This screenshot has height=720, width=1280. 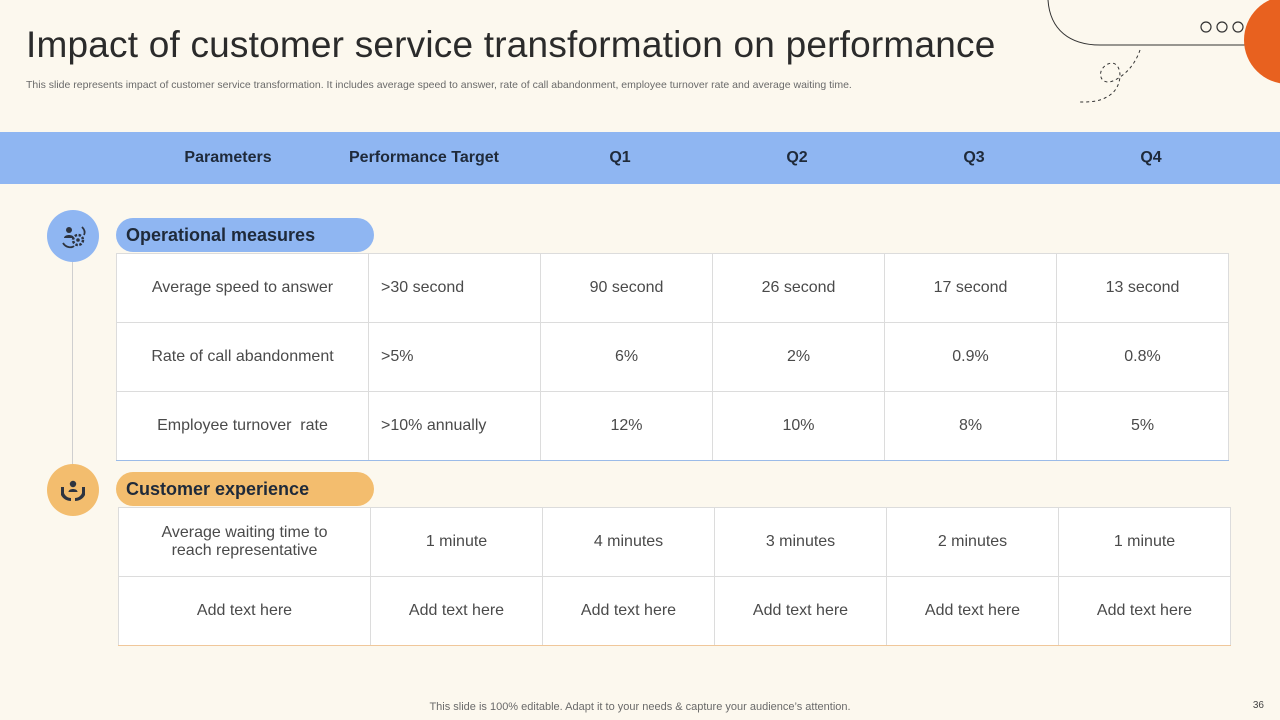 What do you see at coordinates (245, 235) in the screenshot?
I see `operational-measures-label: Operational measures` at bounding box center [245, 235].